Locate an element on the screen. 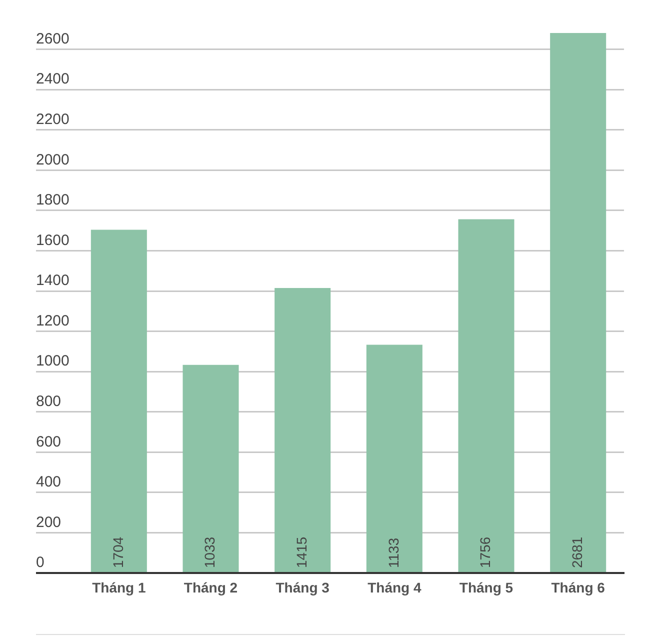 This screenshot has height=638, width=660. y-tick-label: 1400 is located at coordinates (53, 281).